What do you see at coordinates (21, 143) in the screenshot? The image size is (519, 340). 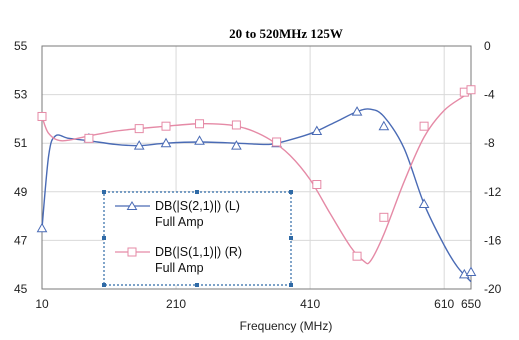 I see `y-left-tick-label: 51` at bounding box center [21, 143].